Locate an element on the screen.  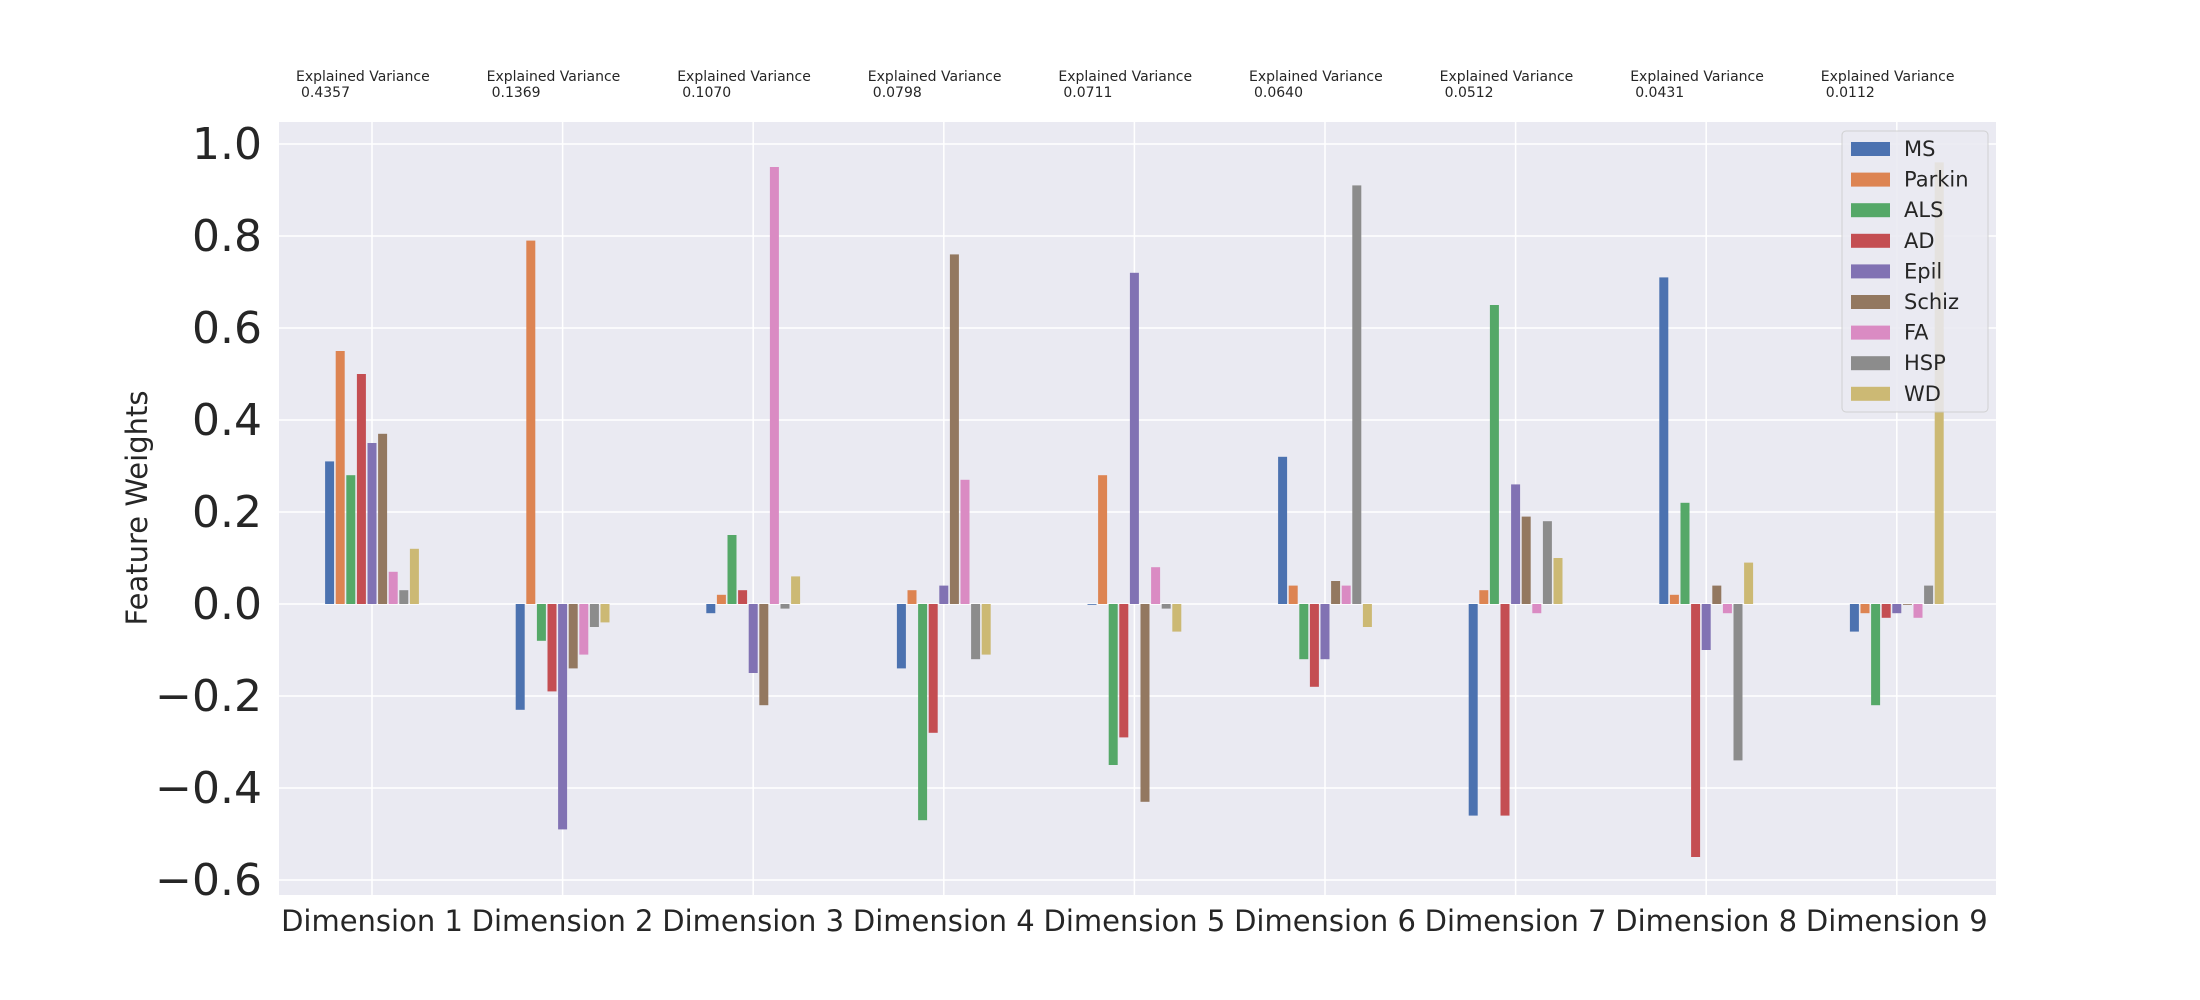
explained-variance-value: 0.4357 is located at coordinates (325, 93).